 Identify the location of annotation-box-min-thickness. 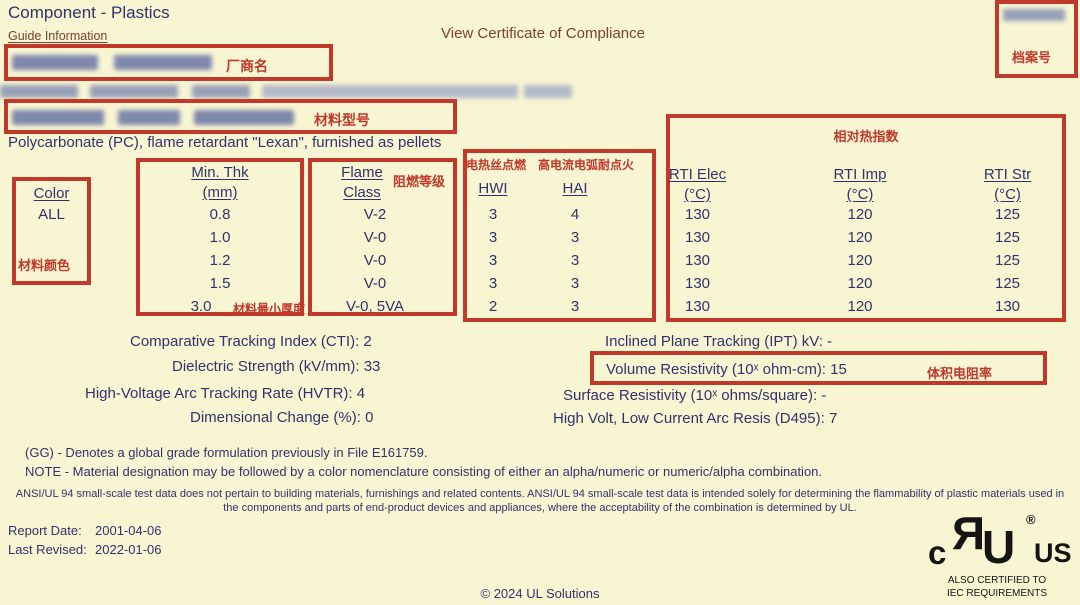
(220, 237).